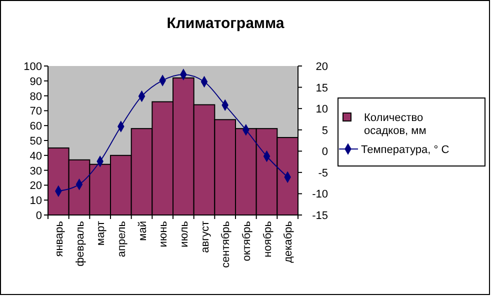 The height and width of the screenshot is (296, 491). What do you see at coordinates (122, 239) in the screenshot?
I see `x-tick-label: апрель` at bounding box center [122, 239].